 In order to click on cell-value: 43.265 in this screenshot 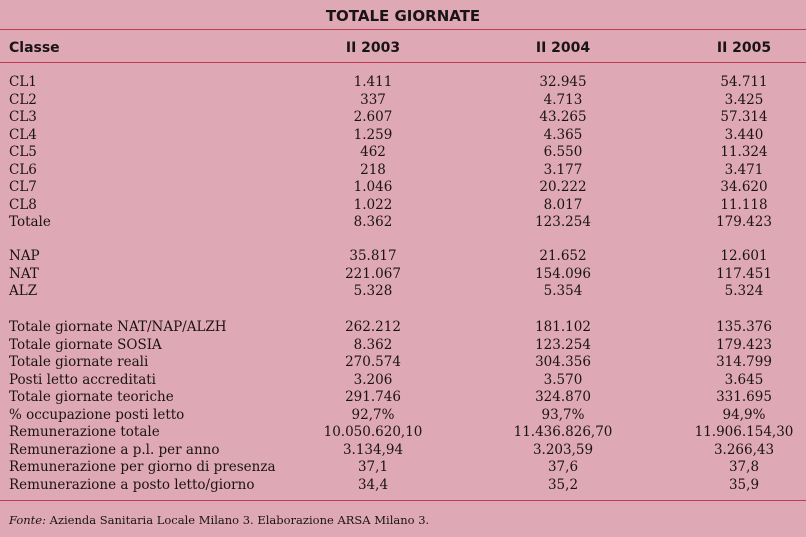, I will do `click(563, 117)`.